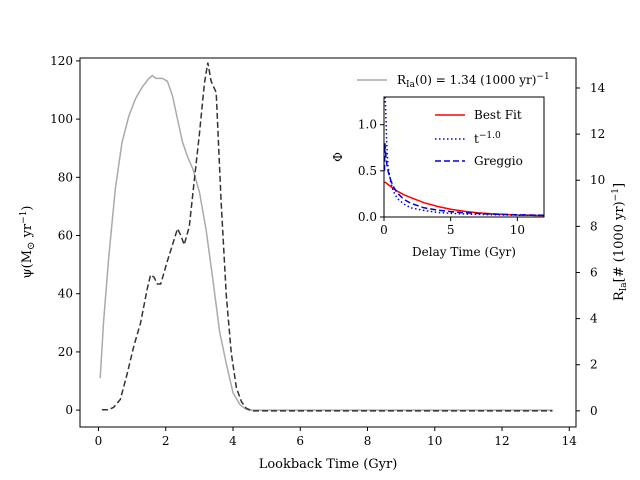 The image size is (640, 480). What do you see at coordinates (570, 441) in the screenshot?
I see `main-x-tick-label-7: 14` at bounding box center [570, 441].